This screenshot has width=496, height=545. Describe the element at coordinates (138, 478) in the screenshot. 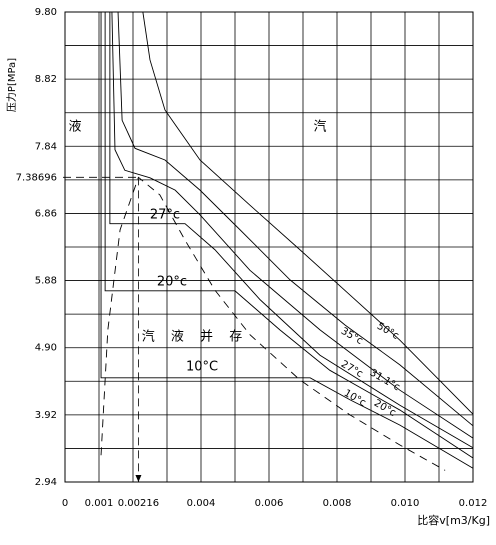

I see `guide-arrow` at that location.